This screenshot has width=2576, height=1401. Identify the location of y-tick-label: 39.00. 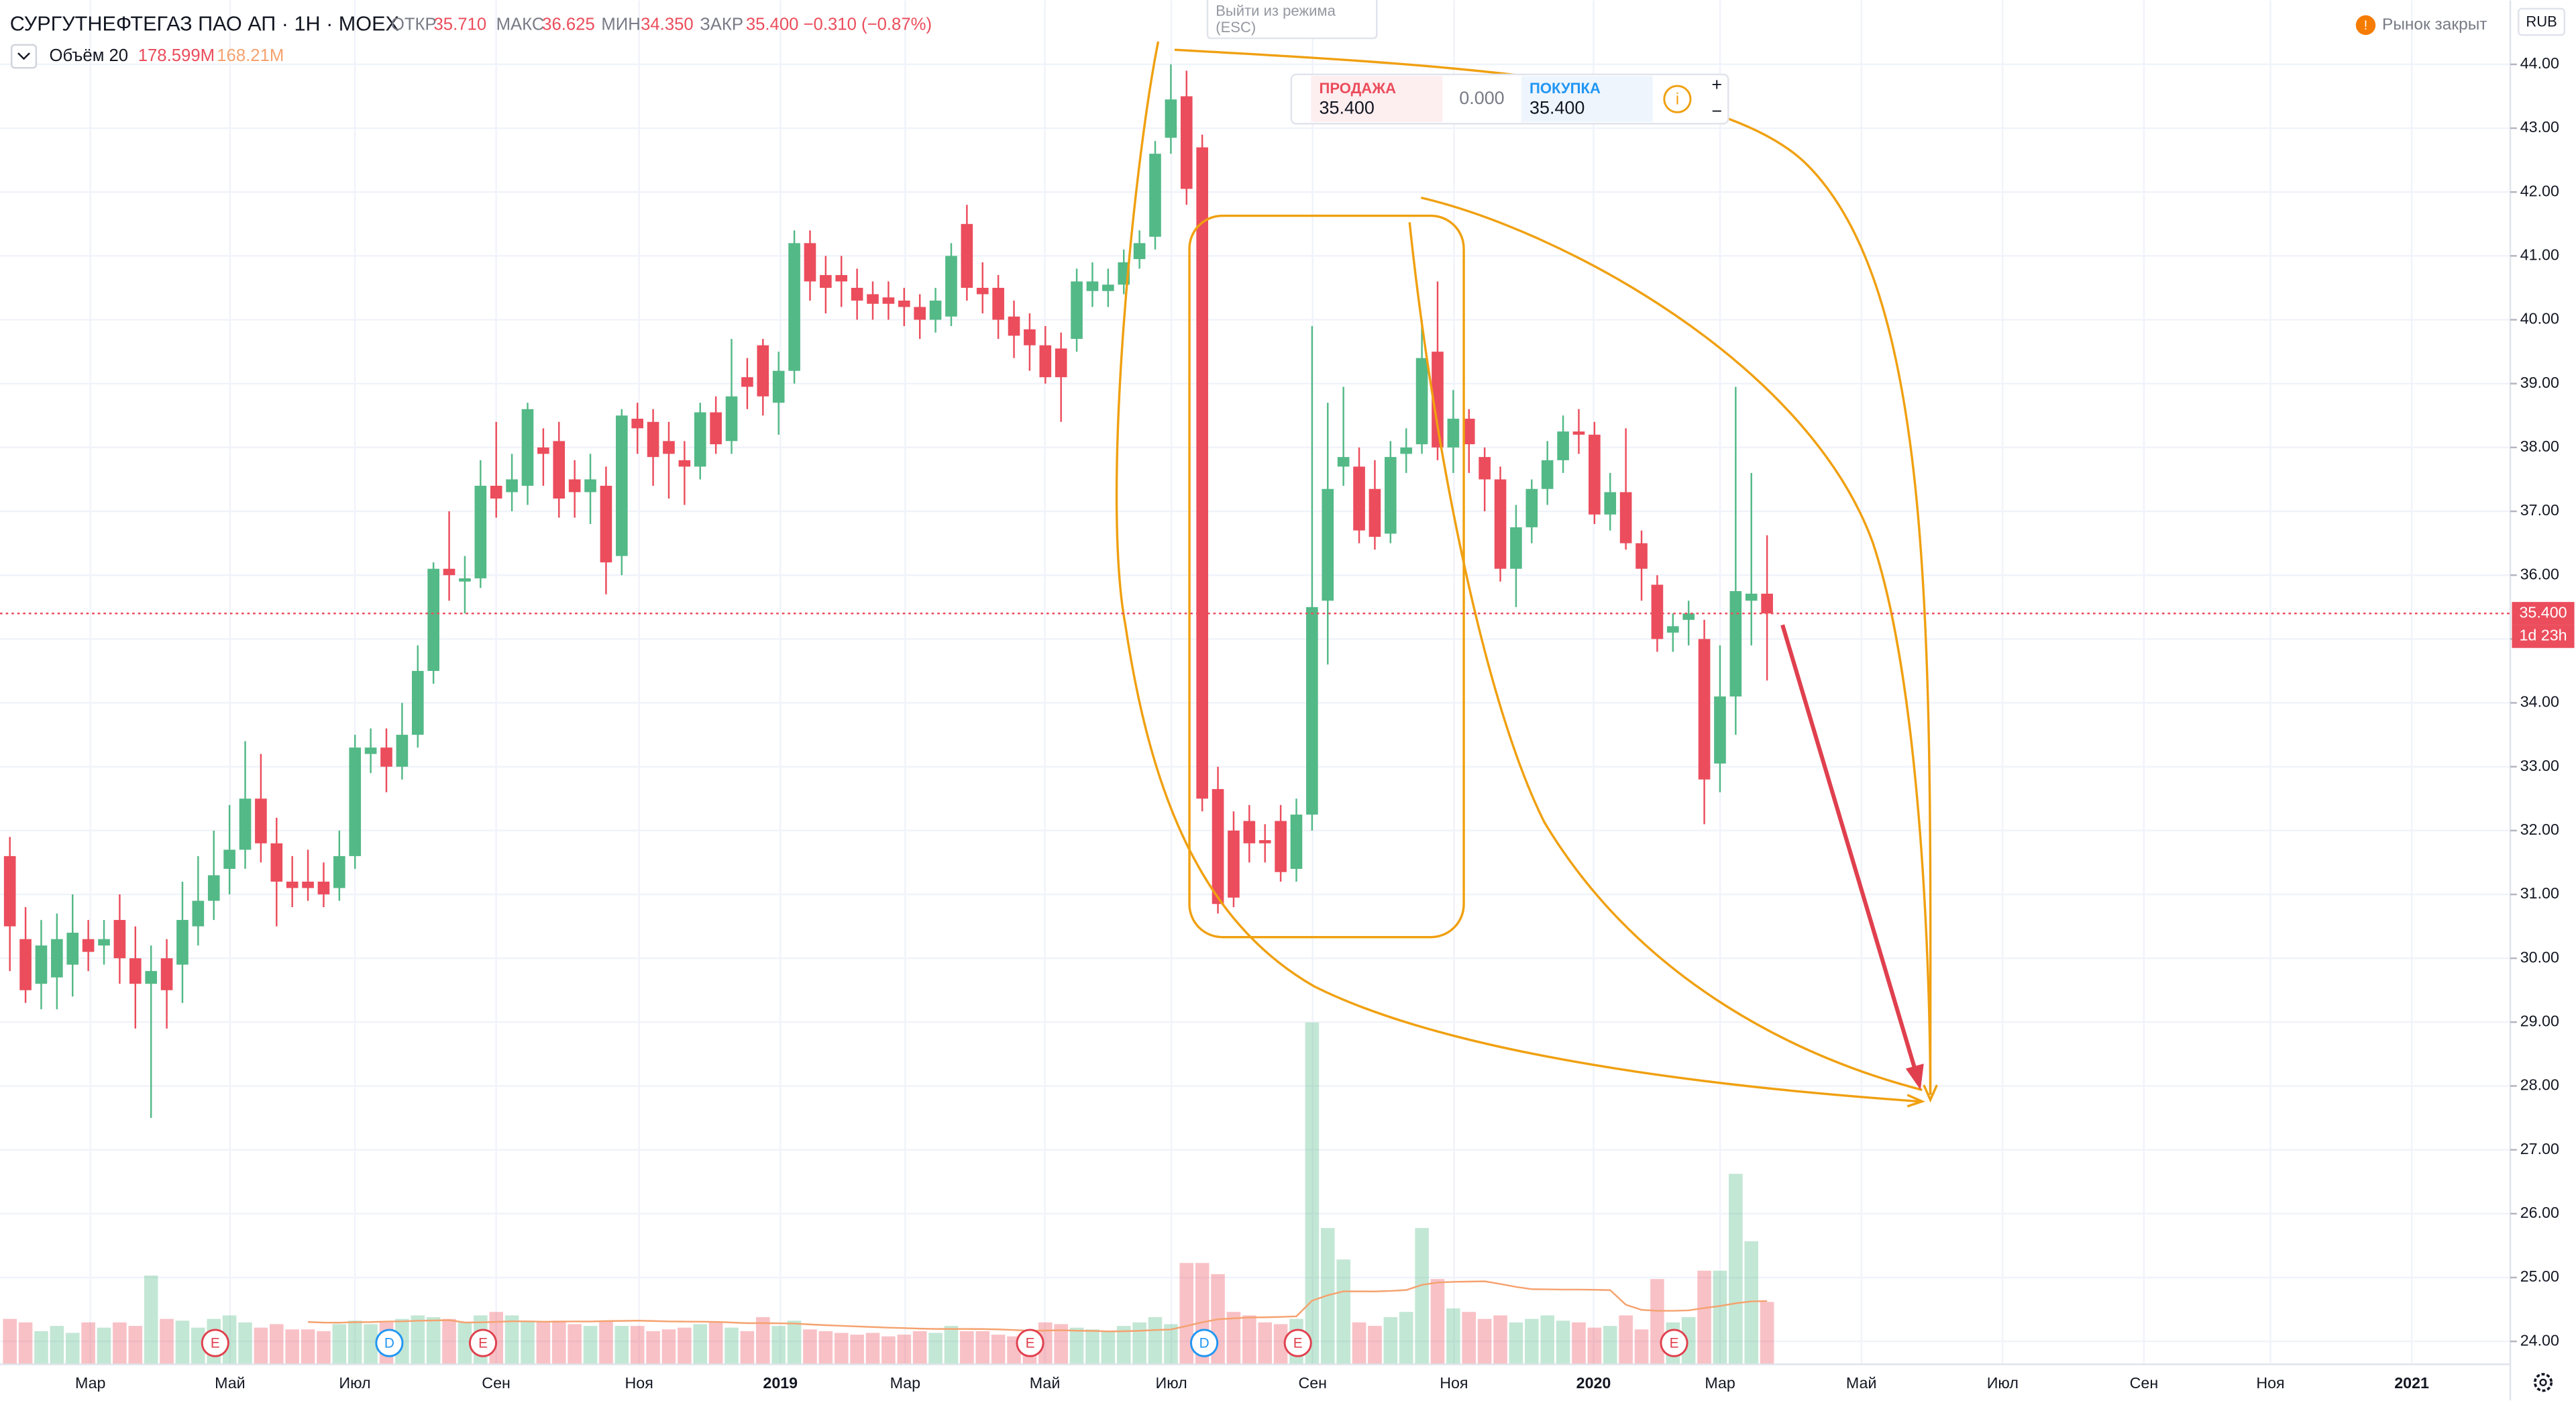
(2539, 382).